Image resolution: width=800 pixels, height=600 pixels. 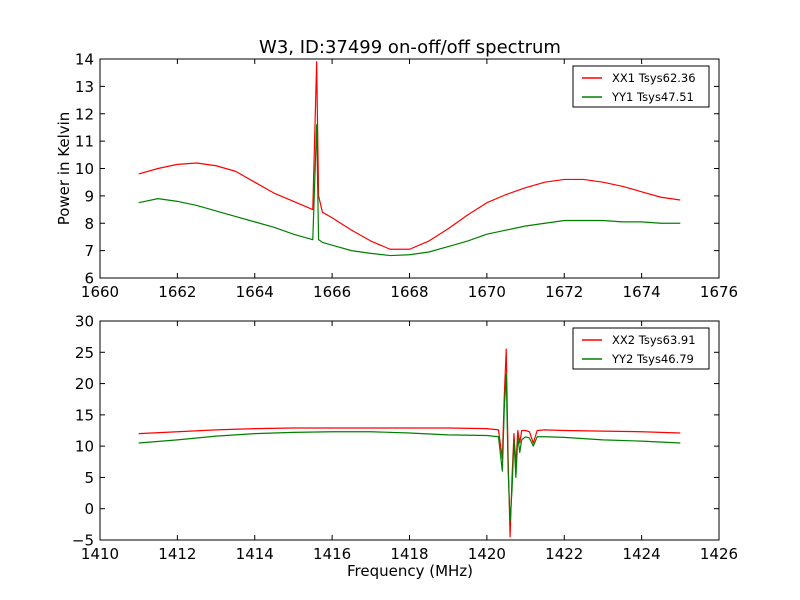 What do you see at coordinates (177, 292) in the screenshot?
I see `panel-0-x-tick-label-1: 1662` at bounding box center [177, 292].